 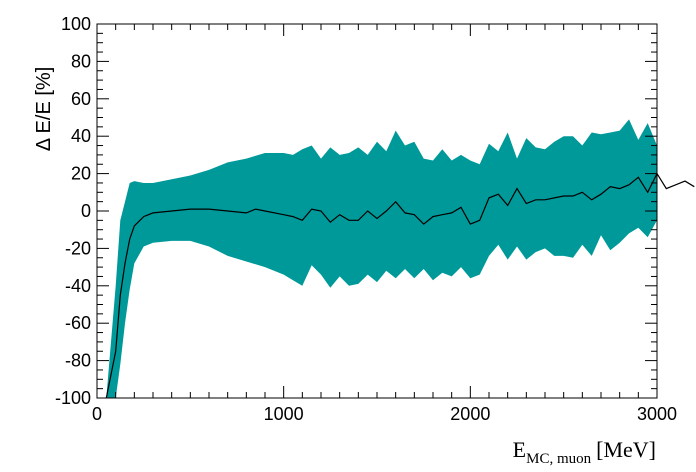 I want to click on y-tick-label: -40, so click(x=78, y=286).